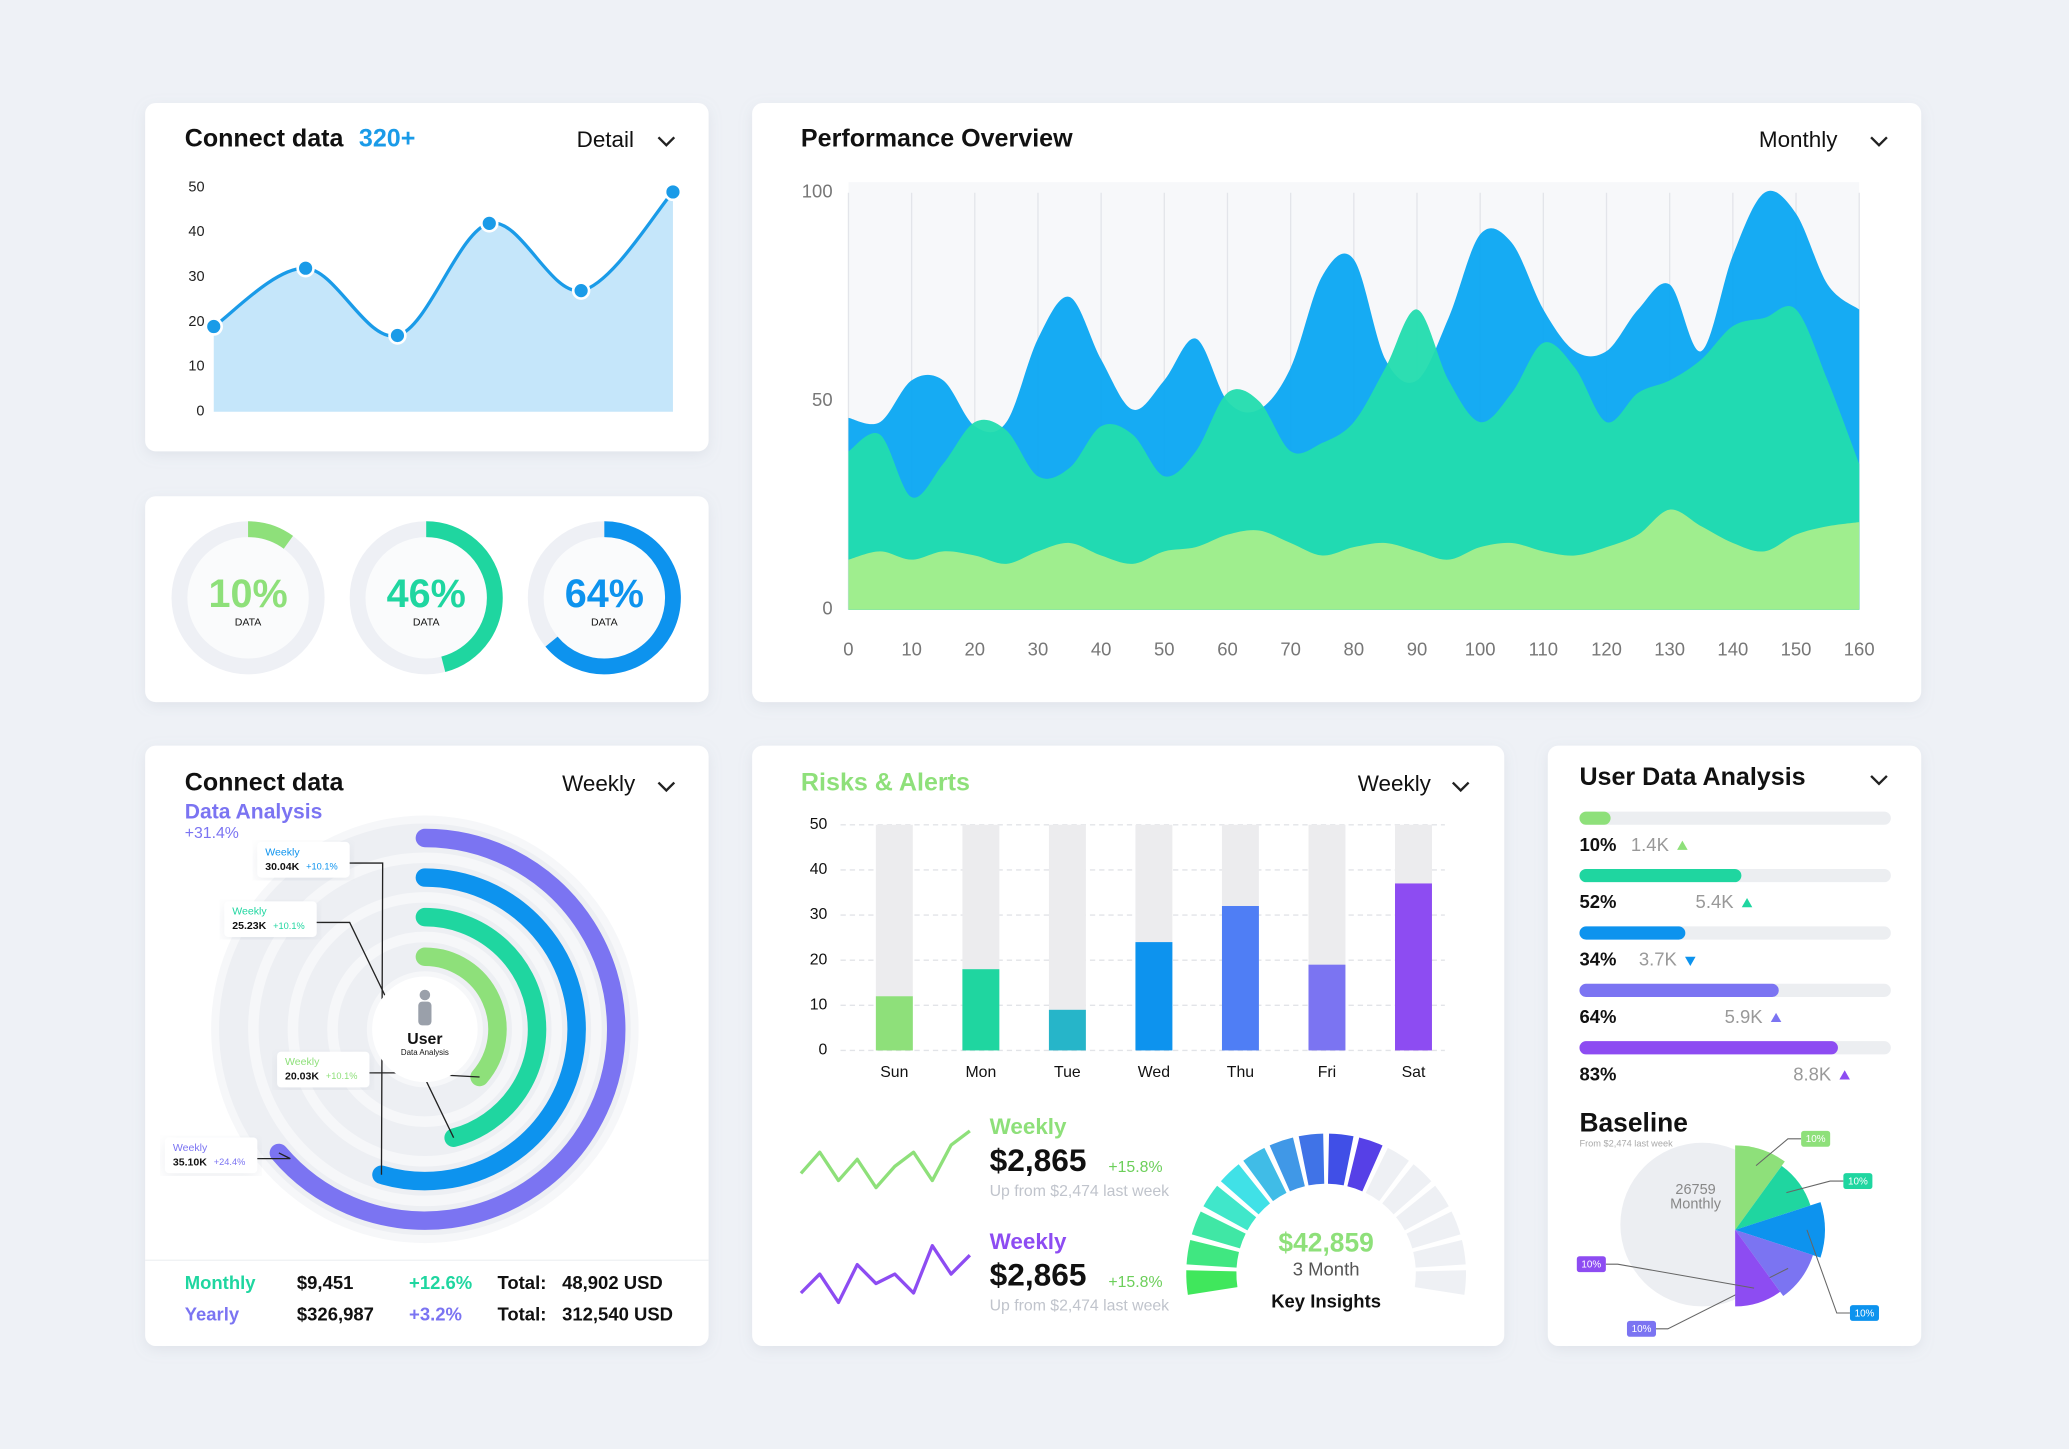  Describe the element at coordinates (1692, 777) in the screenshot. I see `panel-title: User Data Analysis` at that location.